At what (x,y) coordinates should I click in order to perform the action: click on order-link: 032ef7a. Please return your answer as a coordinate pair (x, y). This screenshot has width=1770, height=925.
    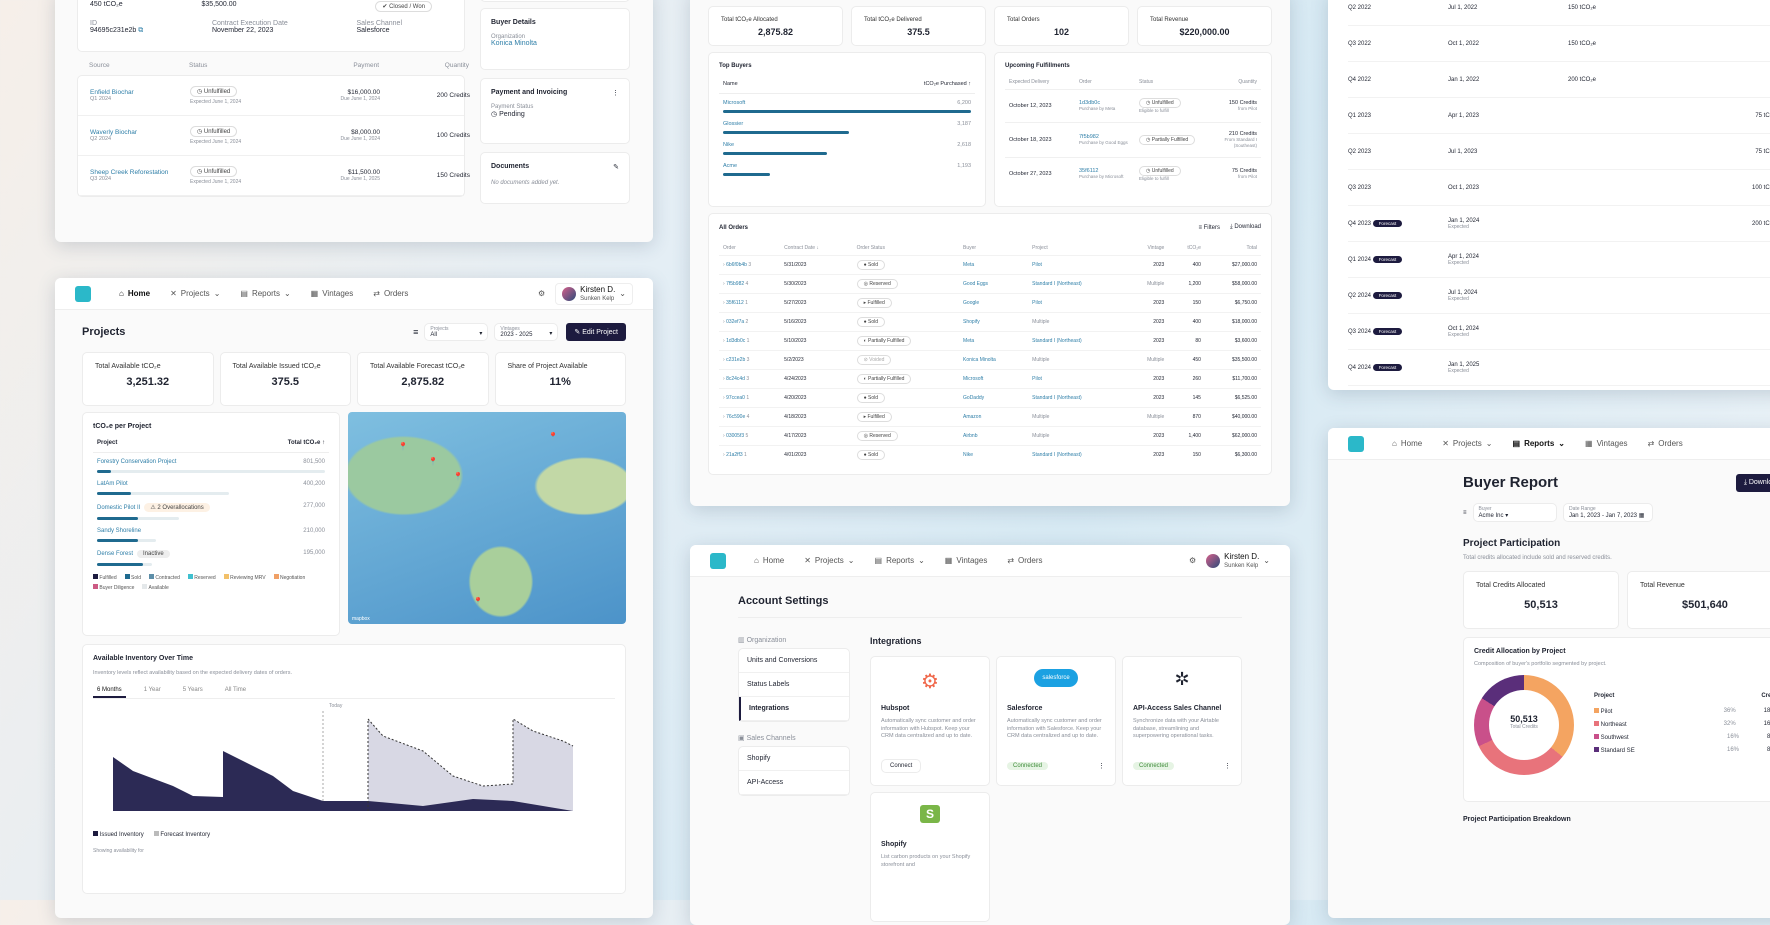
    Looking at the image, I should click on (735, 322).